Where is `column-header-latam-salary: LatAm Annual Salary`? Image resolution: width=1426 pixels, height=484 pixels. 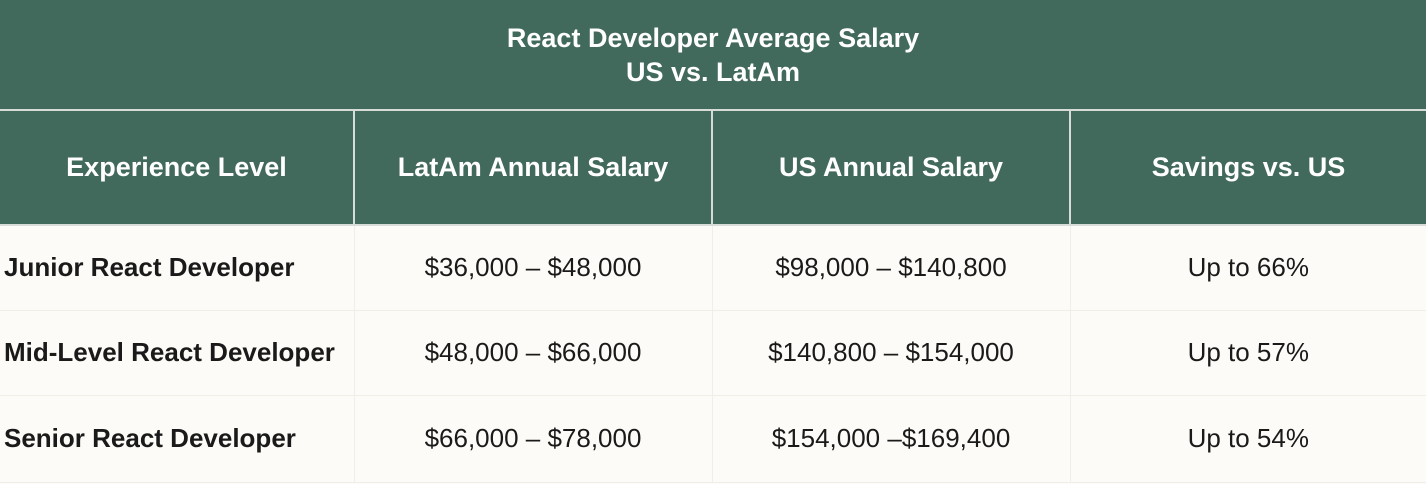
column-header-latam-salary: LatAm Annual Salary is located at coordinates (532, 168).